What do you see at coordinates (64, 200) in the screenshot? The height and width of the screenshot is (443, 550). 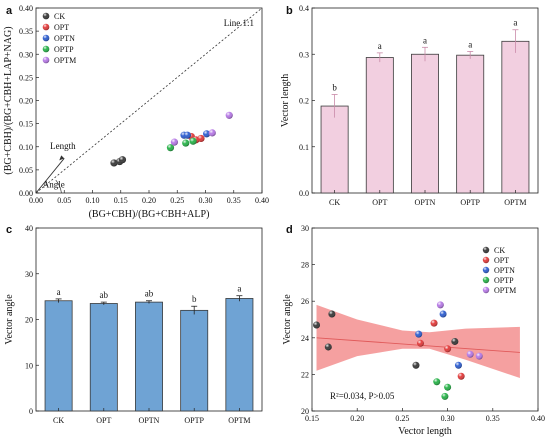 I see `x-tick-label: 0.05` at bounding box center [64, 200].